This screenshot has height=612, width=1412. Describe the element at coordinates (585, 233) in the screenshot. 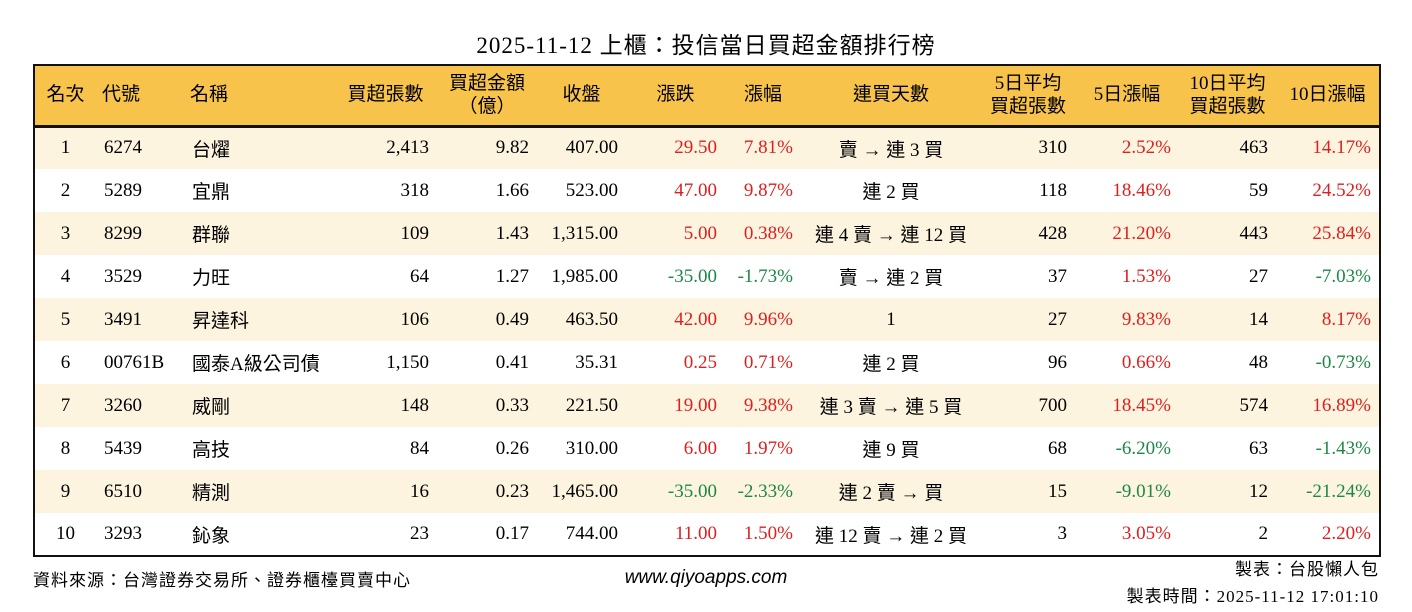

I see `cell-close: 1,315.00` at that location.